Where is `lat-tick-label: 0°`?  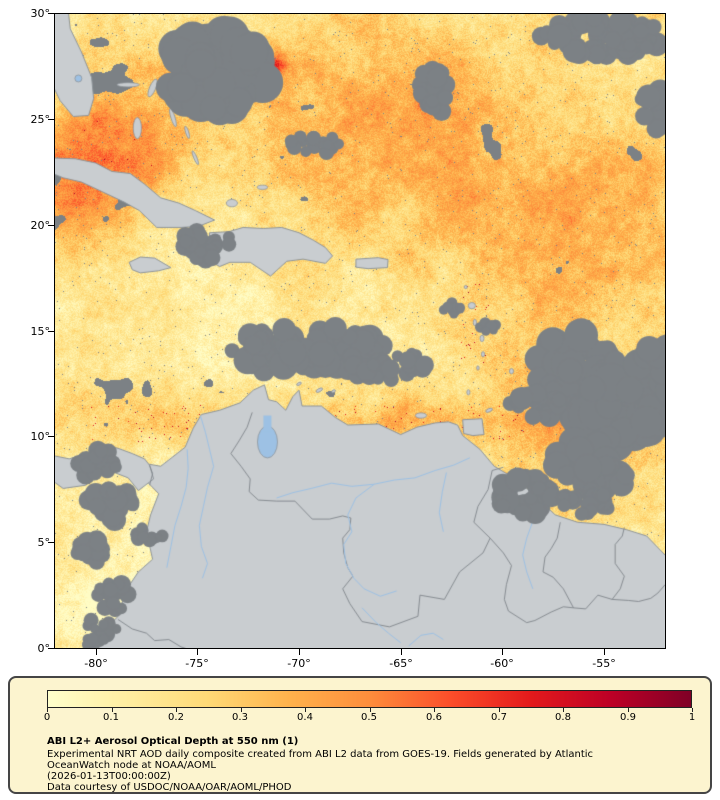
lat-tick-label: 0° is located at coordinates (44, 648).